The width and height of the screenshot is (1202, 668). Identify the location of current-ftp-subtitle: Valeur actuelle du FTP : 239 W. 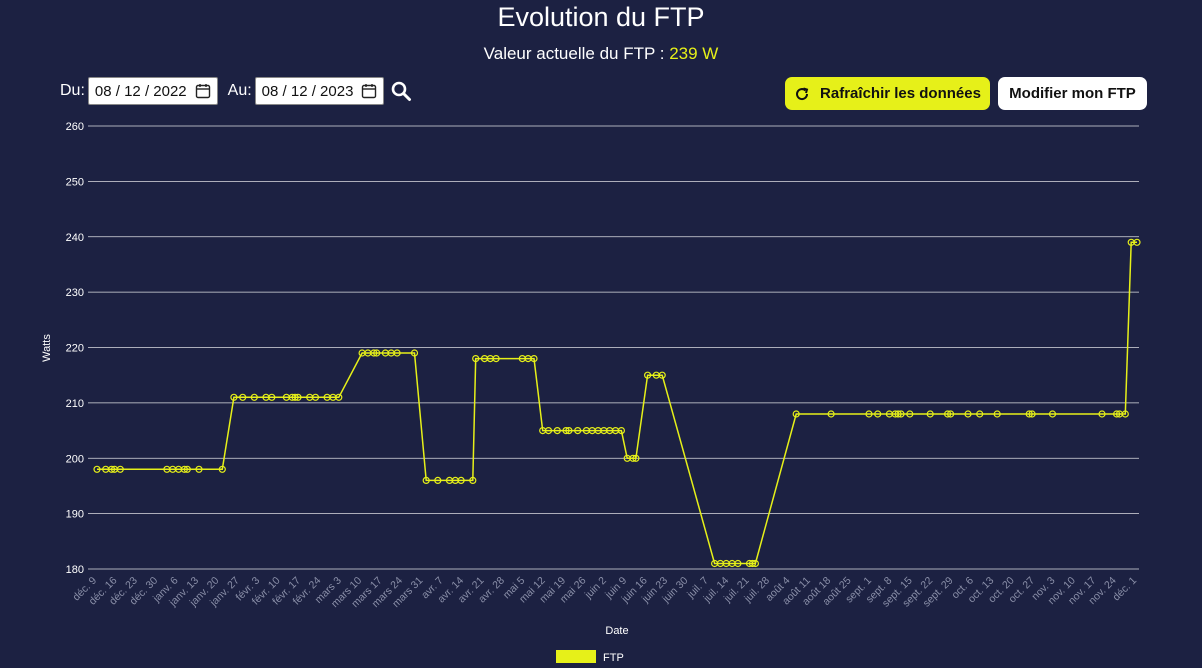
(601, 54).